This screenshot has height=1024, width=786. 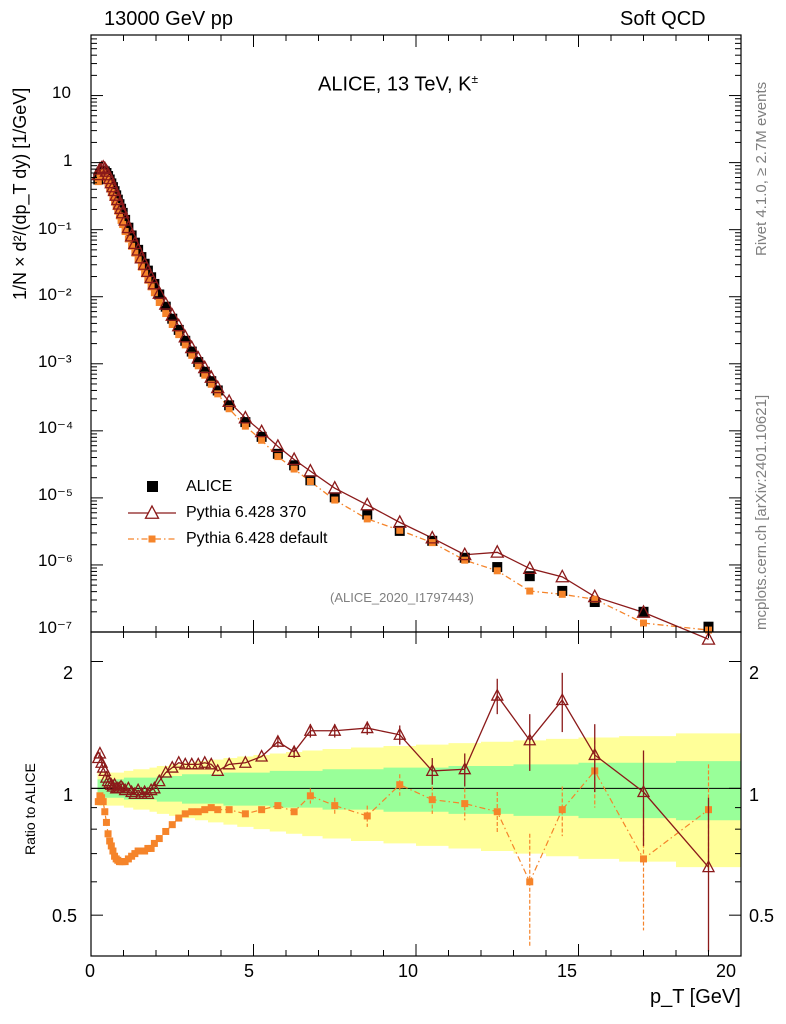 What do you see at coordinates (55, 560) in the screenshot?
I see `main-ytick-label: 10⁻⁶` at bounding box center [55, 560].